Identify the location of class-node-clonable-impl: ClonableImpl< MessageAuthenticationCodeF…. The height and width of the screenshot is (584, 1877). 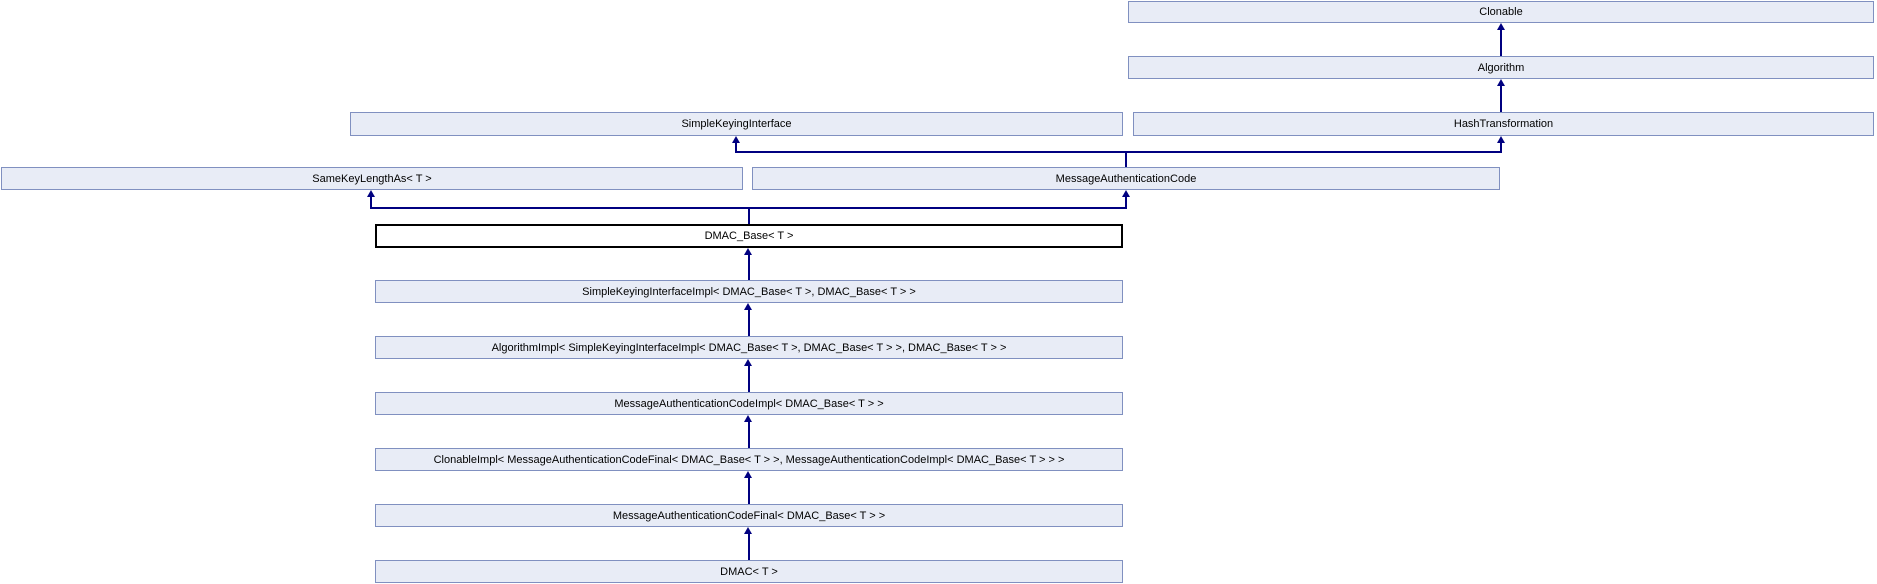
(749, 459).